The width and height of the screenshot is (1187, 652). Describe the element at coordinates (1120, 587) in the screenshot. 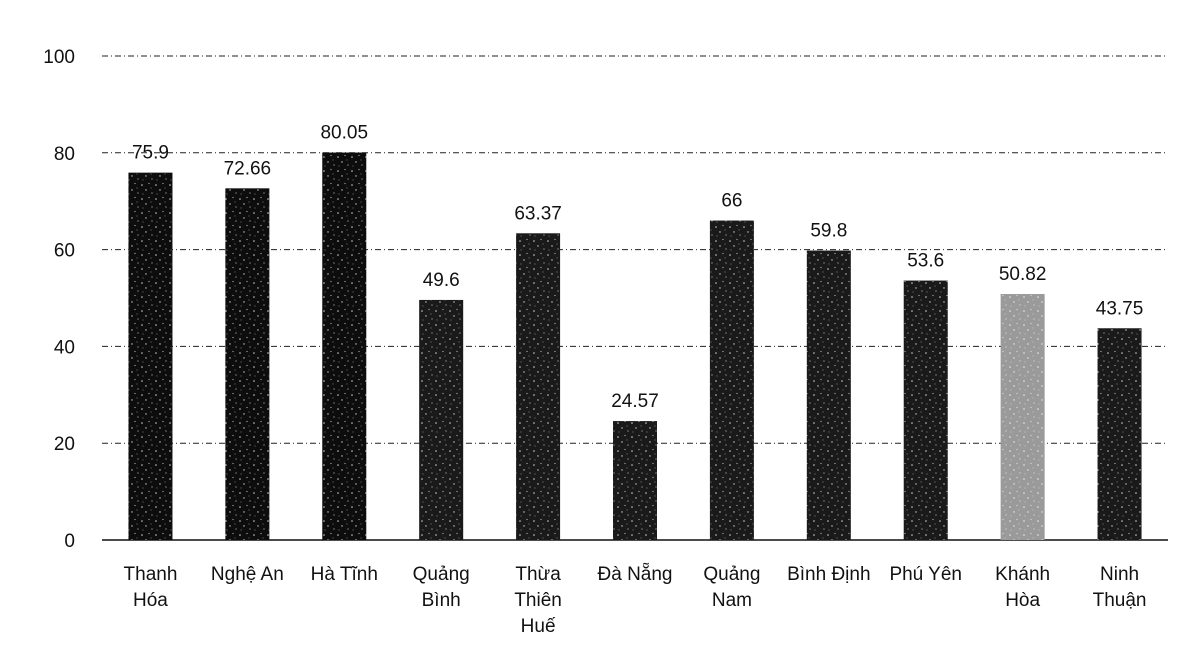

I see `x-category-label: Ninh Thuận` at that location.